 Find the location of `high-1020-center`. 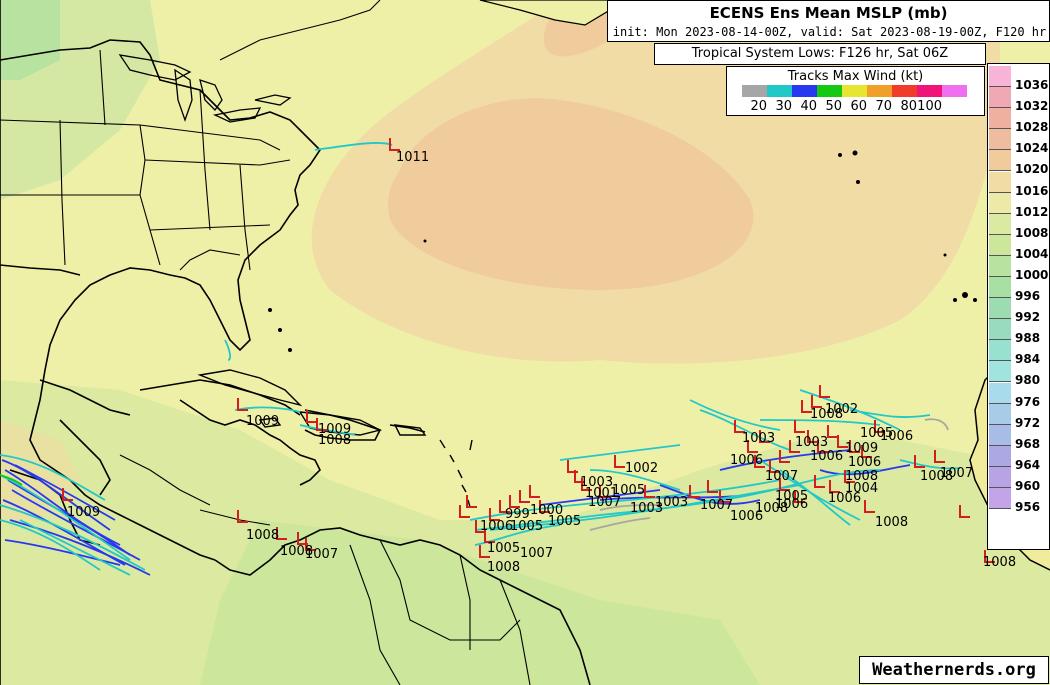

high-1020-center is located at coordinates (571, 194).